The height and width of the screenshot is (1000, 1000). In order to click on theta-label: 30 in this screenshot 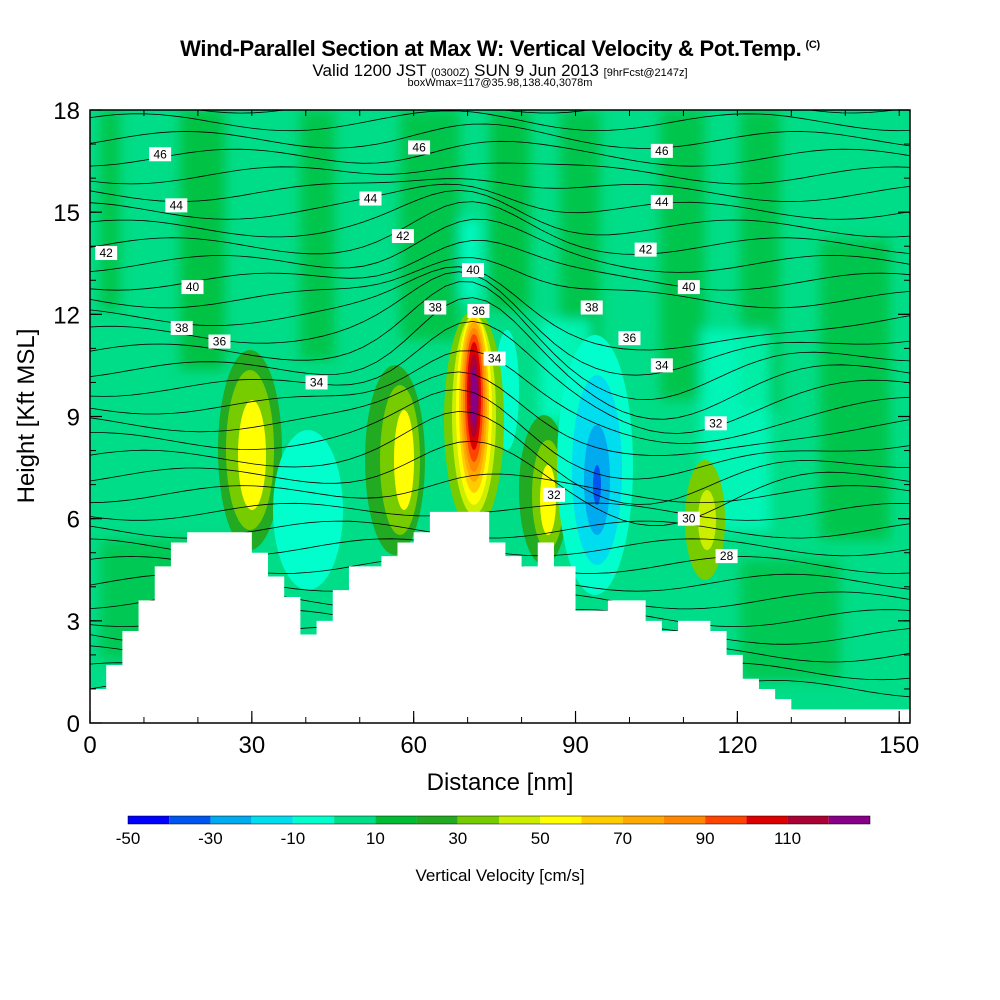, I will do `click(688, 518)`.